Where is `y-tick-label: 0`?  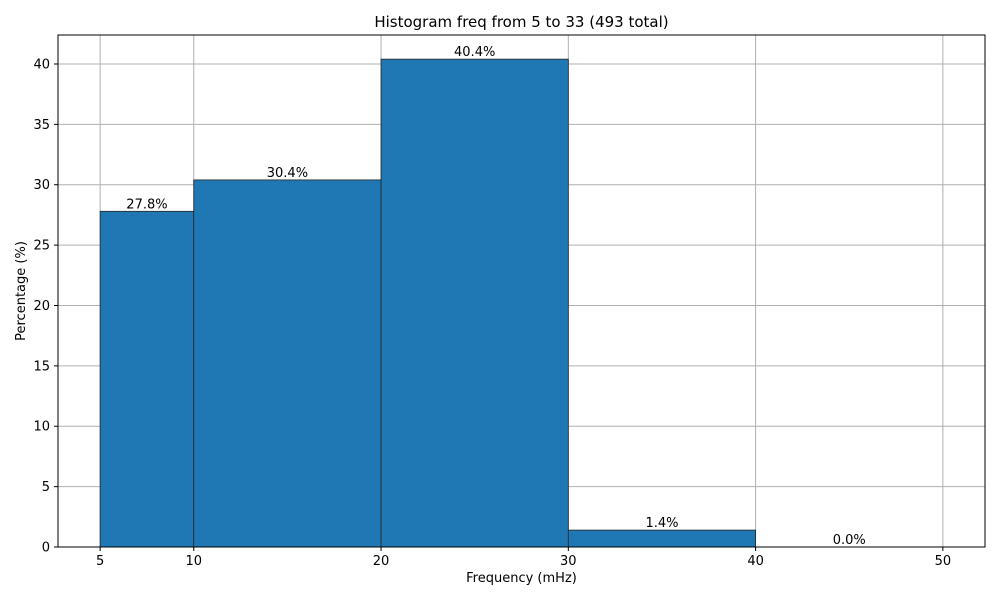
y-tick-label: 0 is located at coordinates (46, 548).